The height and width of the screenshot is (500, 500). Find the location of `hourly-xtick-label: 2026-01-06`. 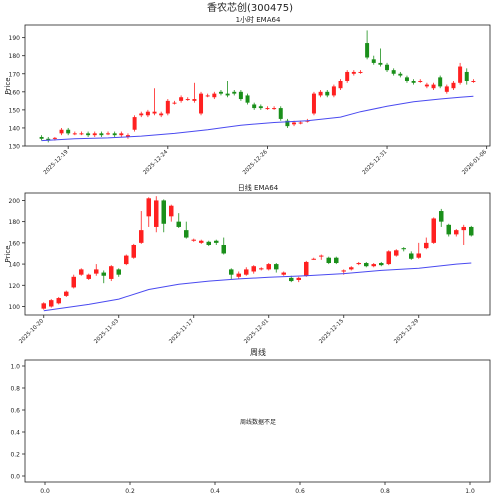

hourly-xtick-label: 2026-01-06 is located at coordinates (474, 162).